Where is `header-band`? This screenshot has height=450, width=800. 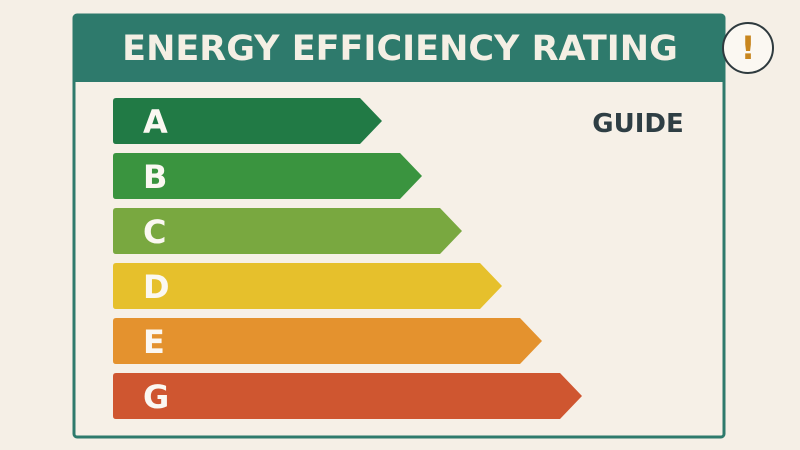 header-band is located at coordinates (399, 48).